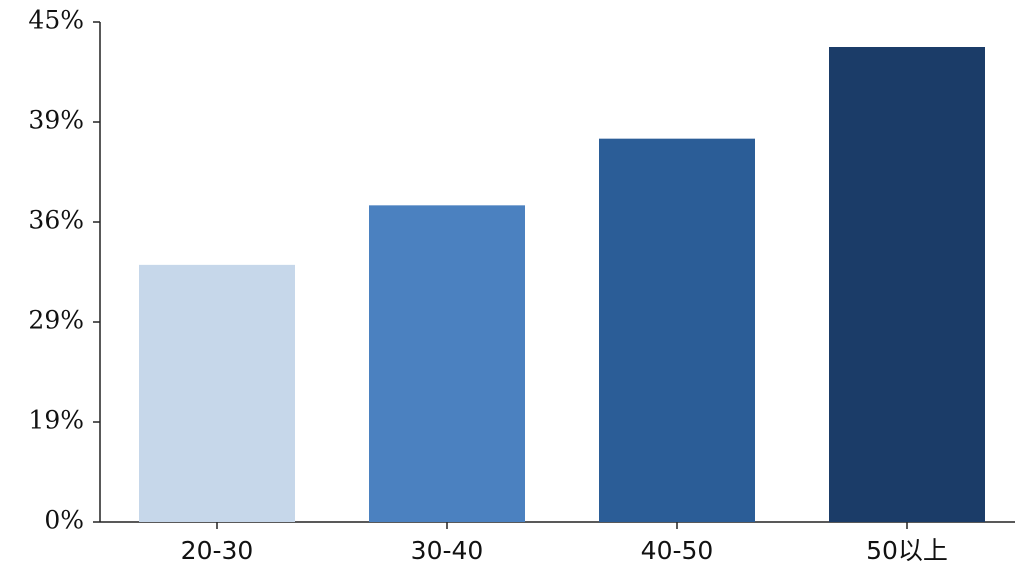 The width and height of the screenshot is (1024, 576). Describe the element at coordinates (907, 550) in the screenshot. I see `x-tick-label: 50以上` at that location.